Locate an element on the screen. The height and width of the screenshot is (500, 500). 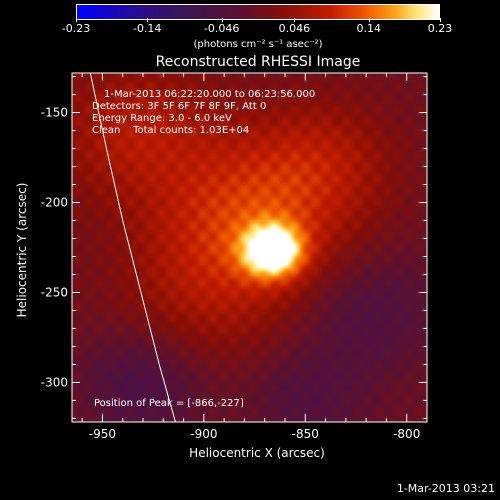
colorbar is located at coordinates (258, 12).